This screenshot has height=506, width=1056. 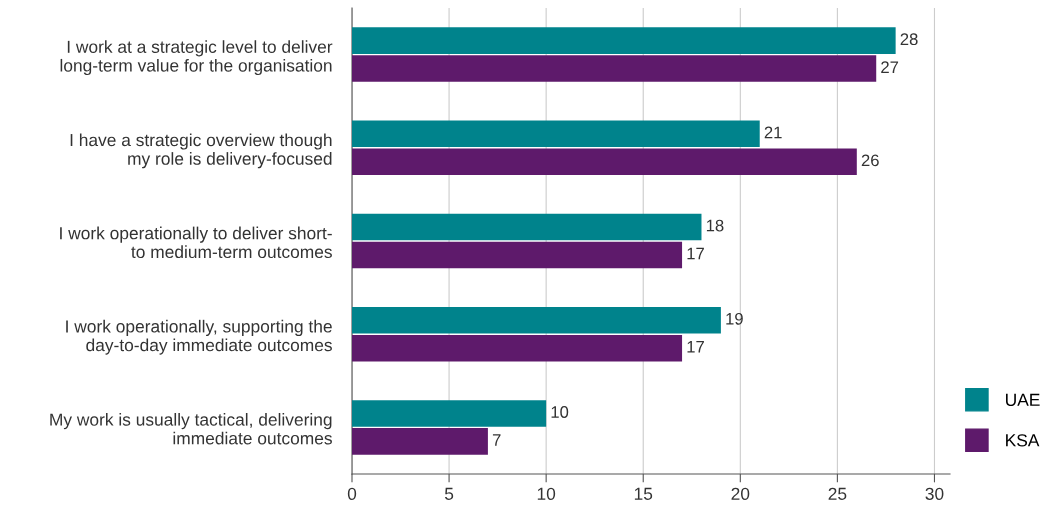 I want to click on data-label: 21, so click(x=773, y=132).